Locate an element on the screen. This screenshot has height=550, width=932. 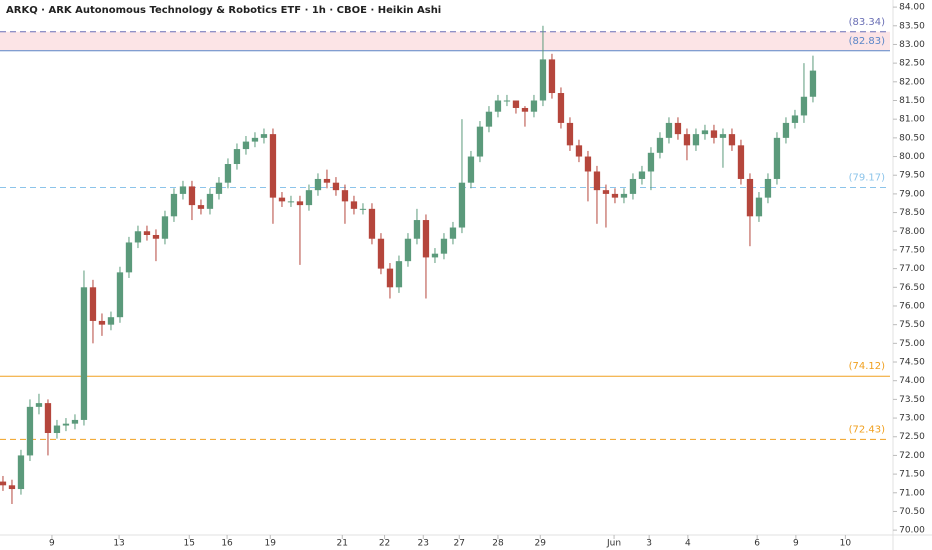
x-tick-label: 6 is located at coordinates (757, 544).